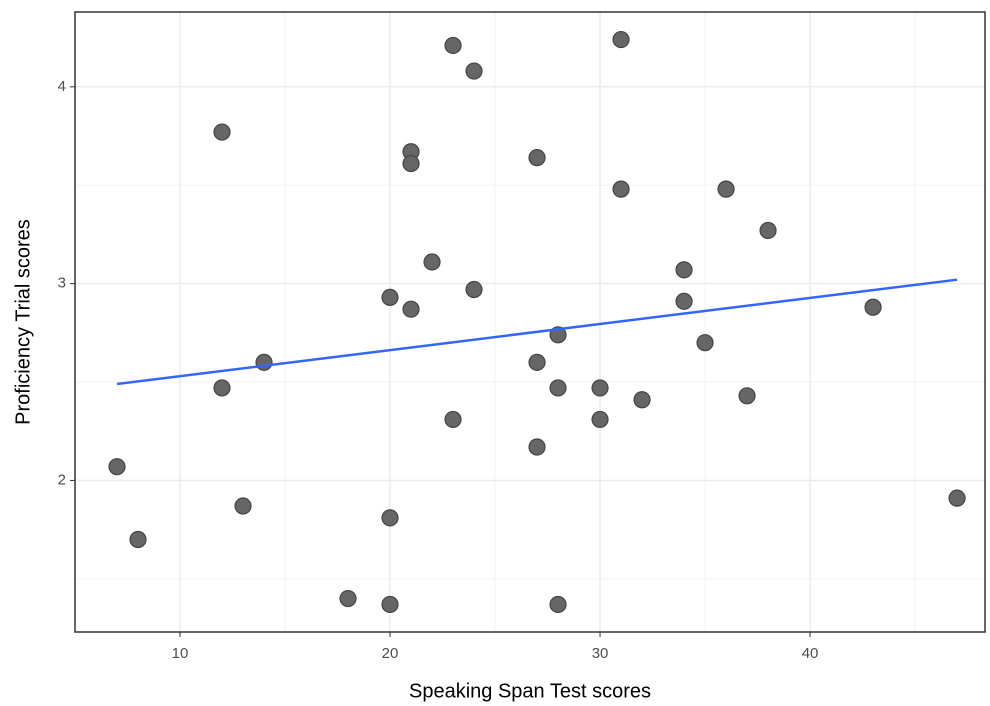  I want to click on x-tick-label: 40, so click(810, 653).